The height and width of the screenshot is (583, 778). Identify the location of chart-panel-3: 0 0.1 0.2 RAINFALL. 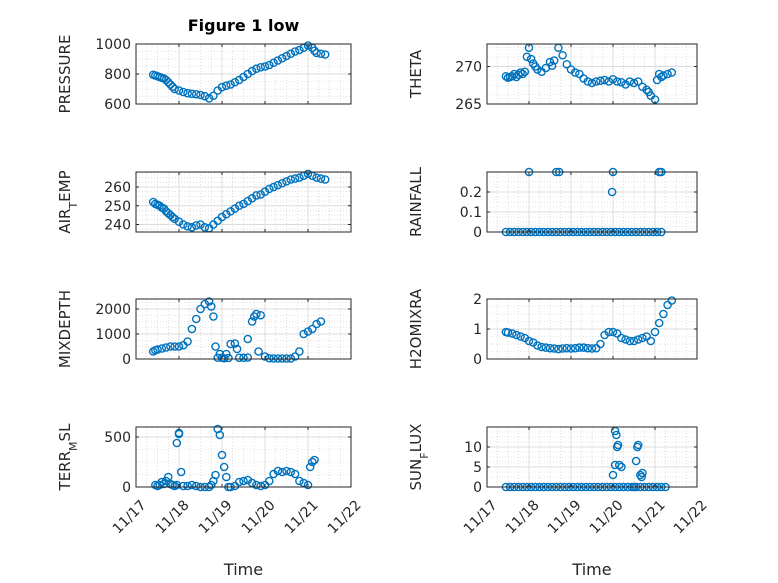
(552, 203).